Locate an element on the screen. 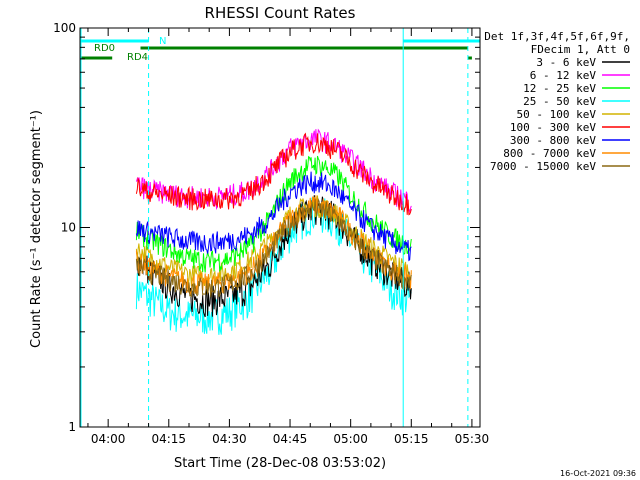 This screenshot has width=640, height=480. y-tick-label-1: 10 is located at coordinates (68, 228).